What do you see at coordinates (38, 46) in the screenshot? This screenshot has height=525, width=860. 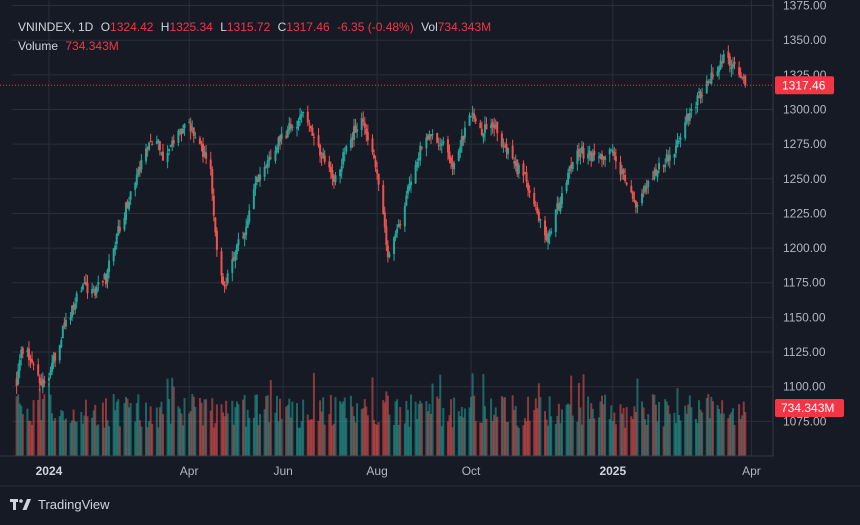 I see `volume-label: Volume` at bounding box center [38, 46].